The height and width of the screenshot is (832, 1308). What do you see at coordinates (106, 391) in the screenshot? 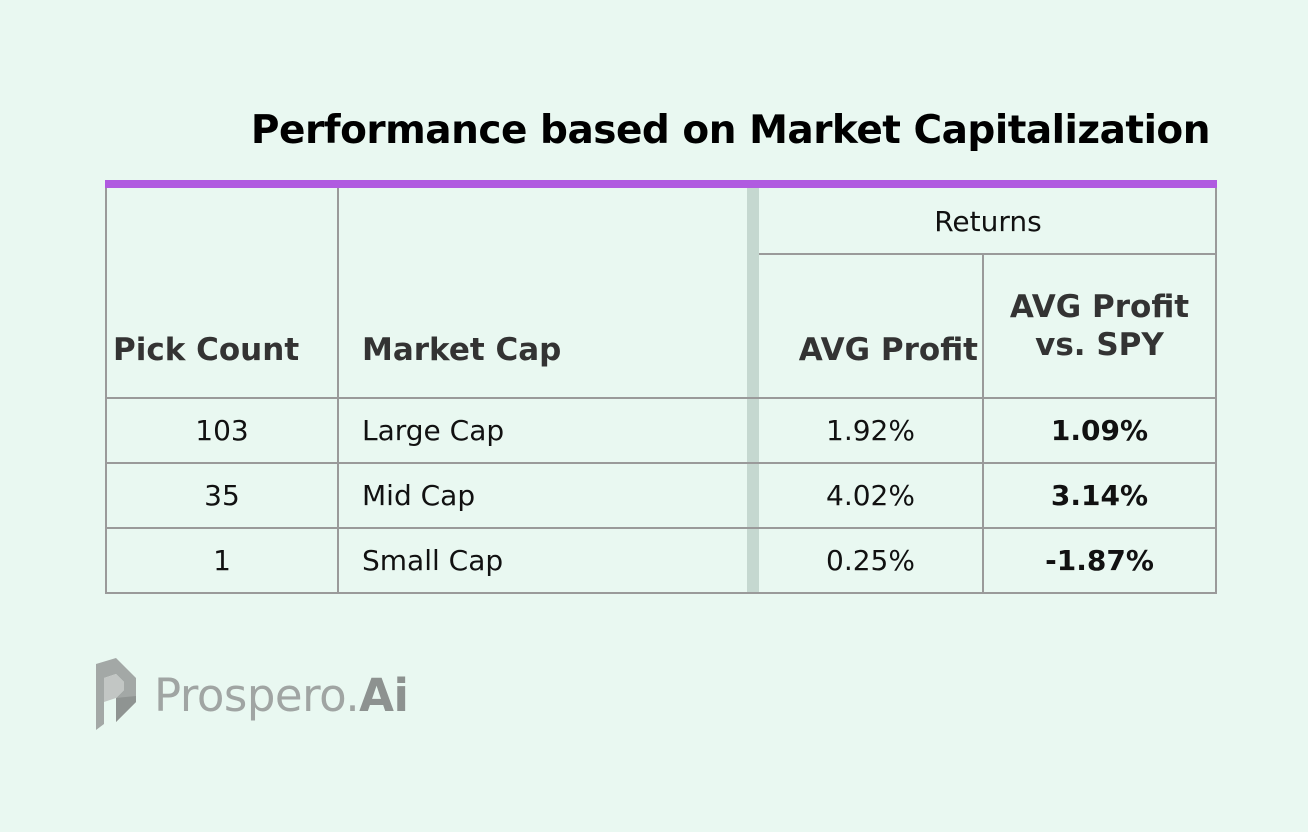
I see `table-left-border` at bounding box center [106, 391].